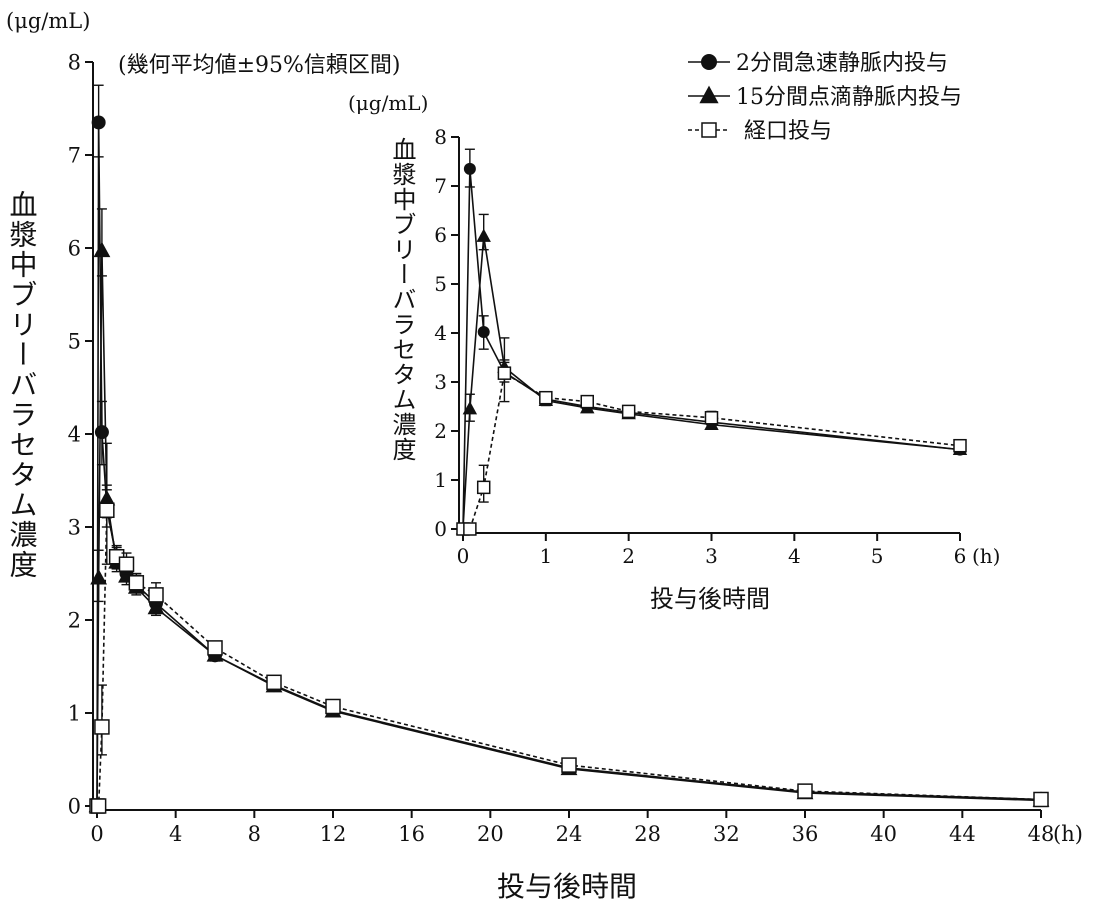 This screenshot has width=1102, height=908. I want to click on x-tick-label: 40, so click(883, 834).